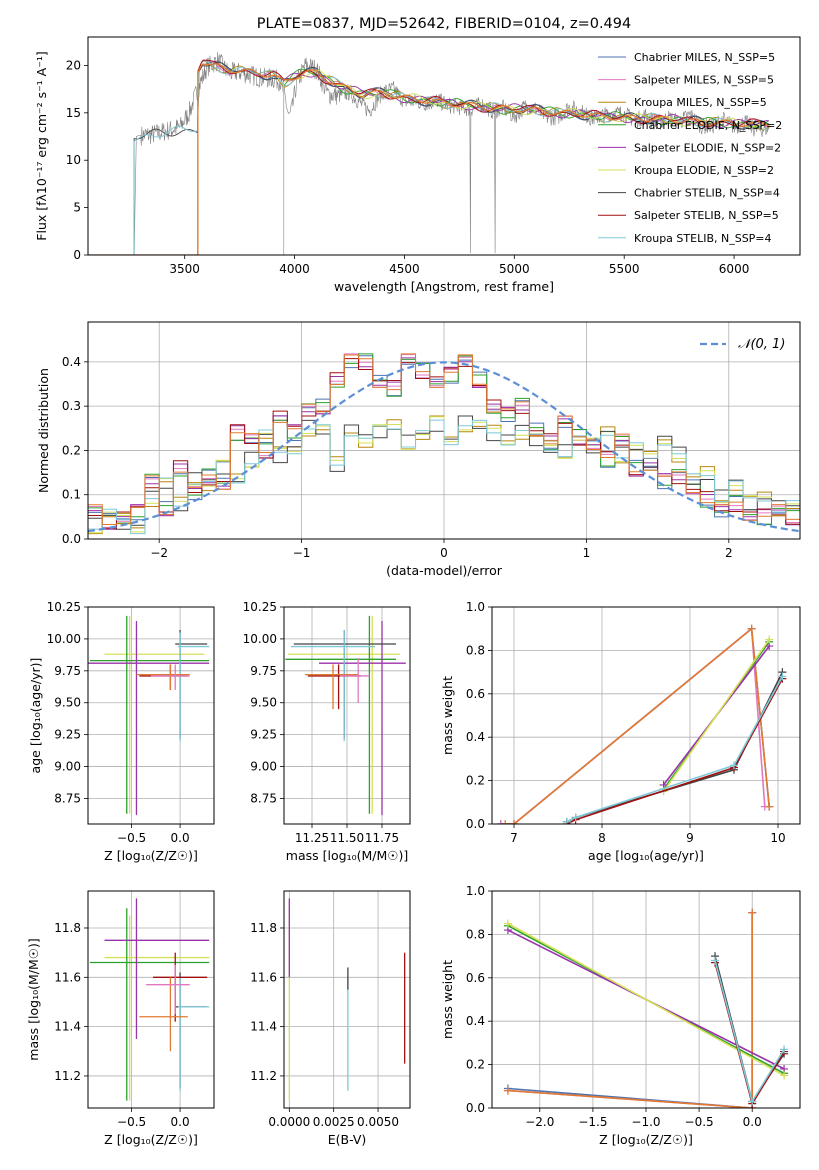 This screenshot has height=1170, width=819. What do you see at coordinates (704, 57) in the screenshot?
I see `legend-label-0: Chabrier MILES, N_SSP=5` at bounding box center [704, 57].